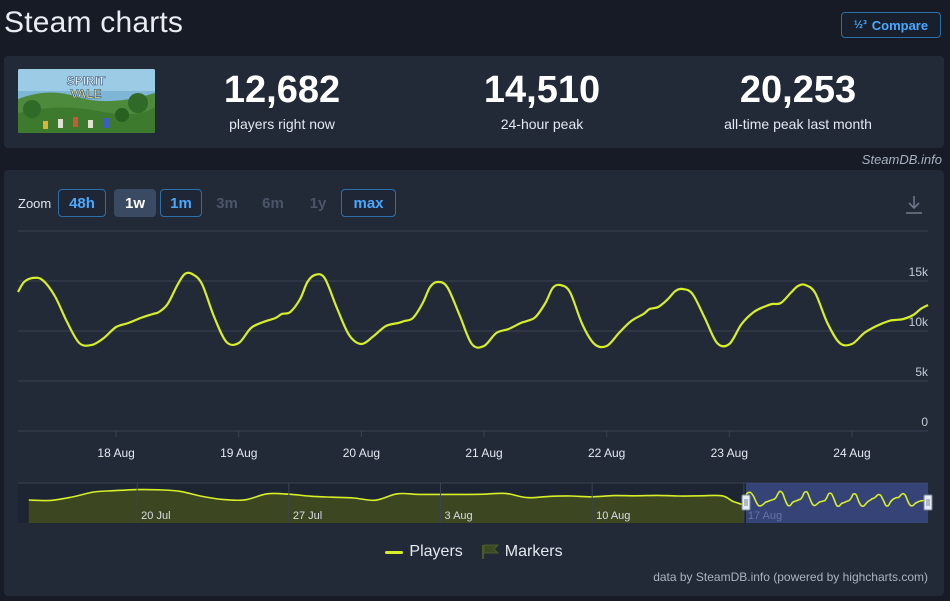 This screenshot has height=601, width=950. I want to click on legend-markers: Markers, so click(522, 552).